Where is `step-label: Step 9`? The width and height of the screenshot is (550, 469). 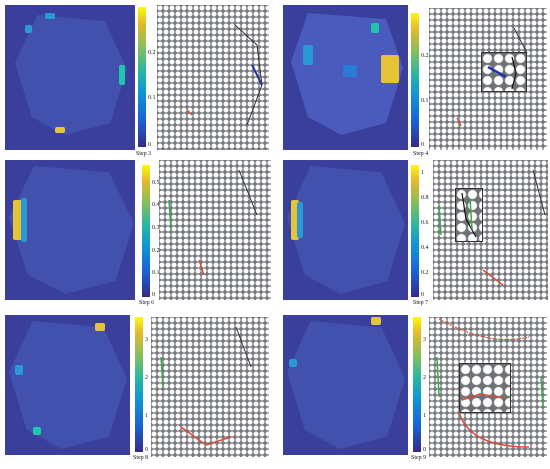
step-label: Step 9 is located at coordinates (419, 458).